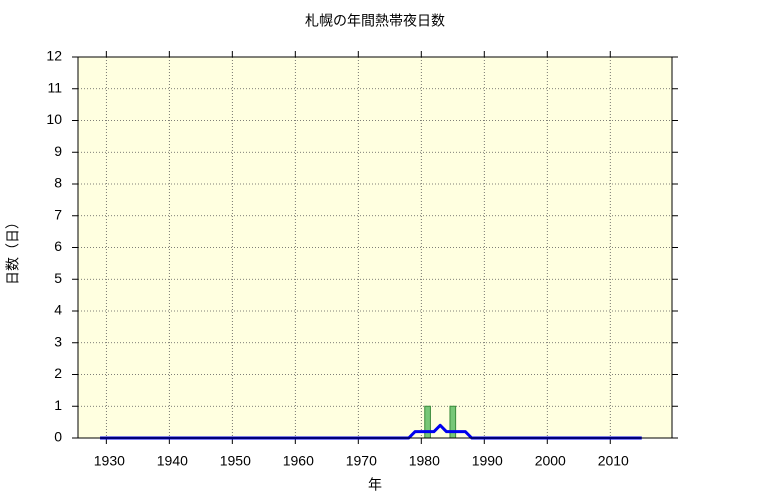  Describe the element at coordinates (58, 214) in the screenshot. I see `y-tick-label: 7` at that location.